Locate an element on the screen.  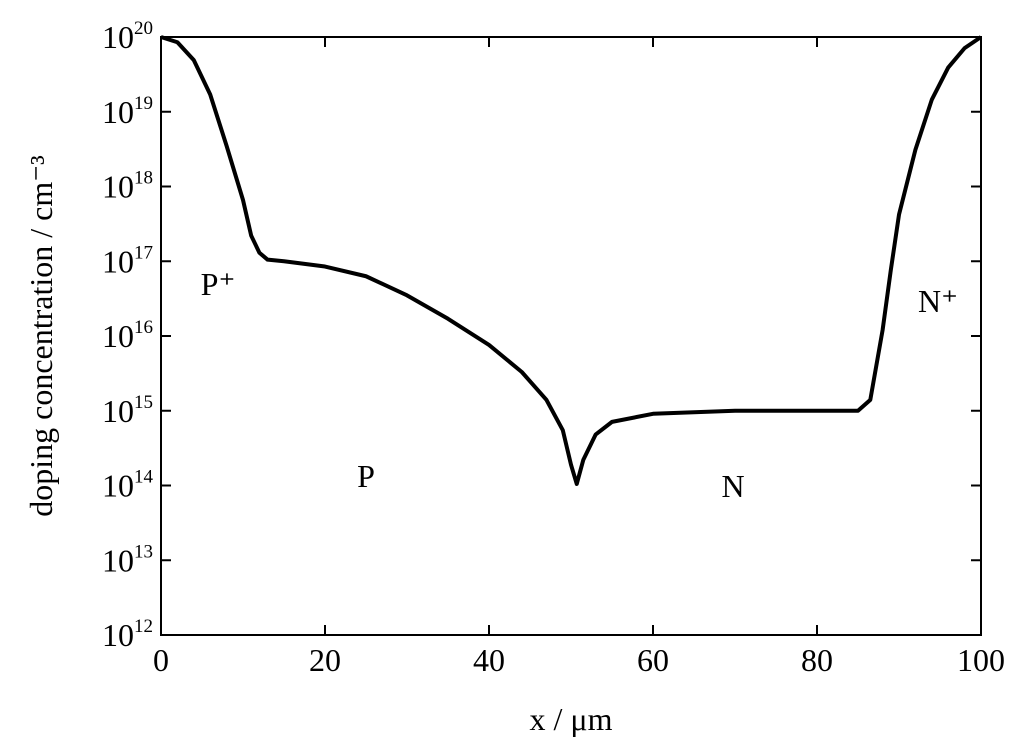
region-label: P⁺ is located at coordinates (218, 284).